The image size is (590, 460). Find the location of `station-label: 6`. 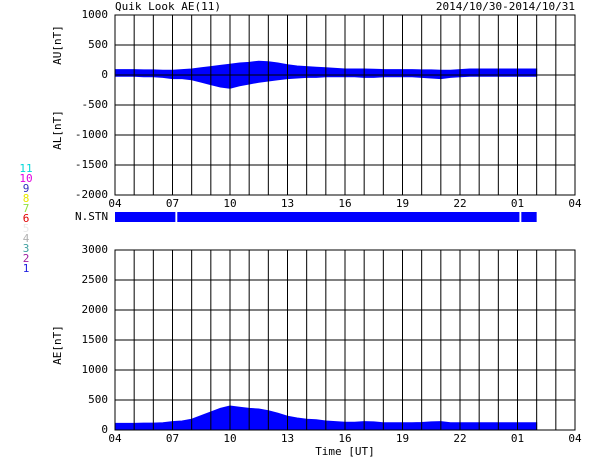

station-label: 6 is located at coordinates (26, 218).